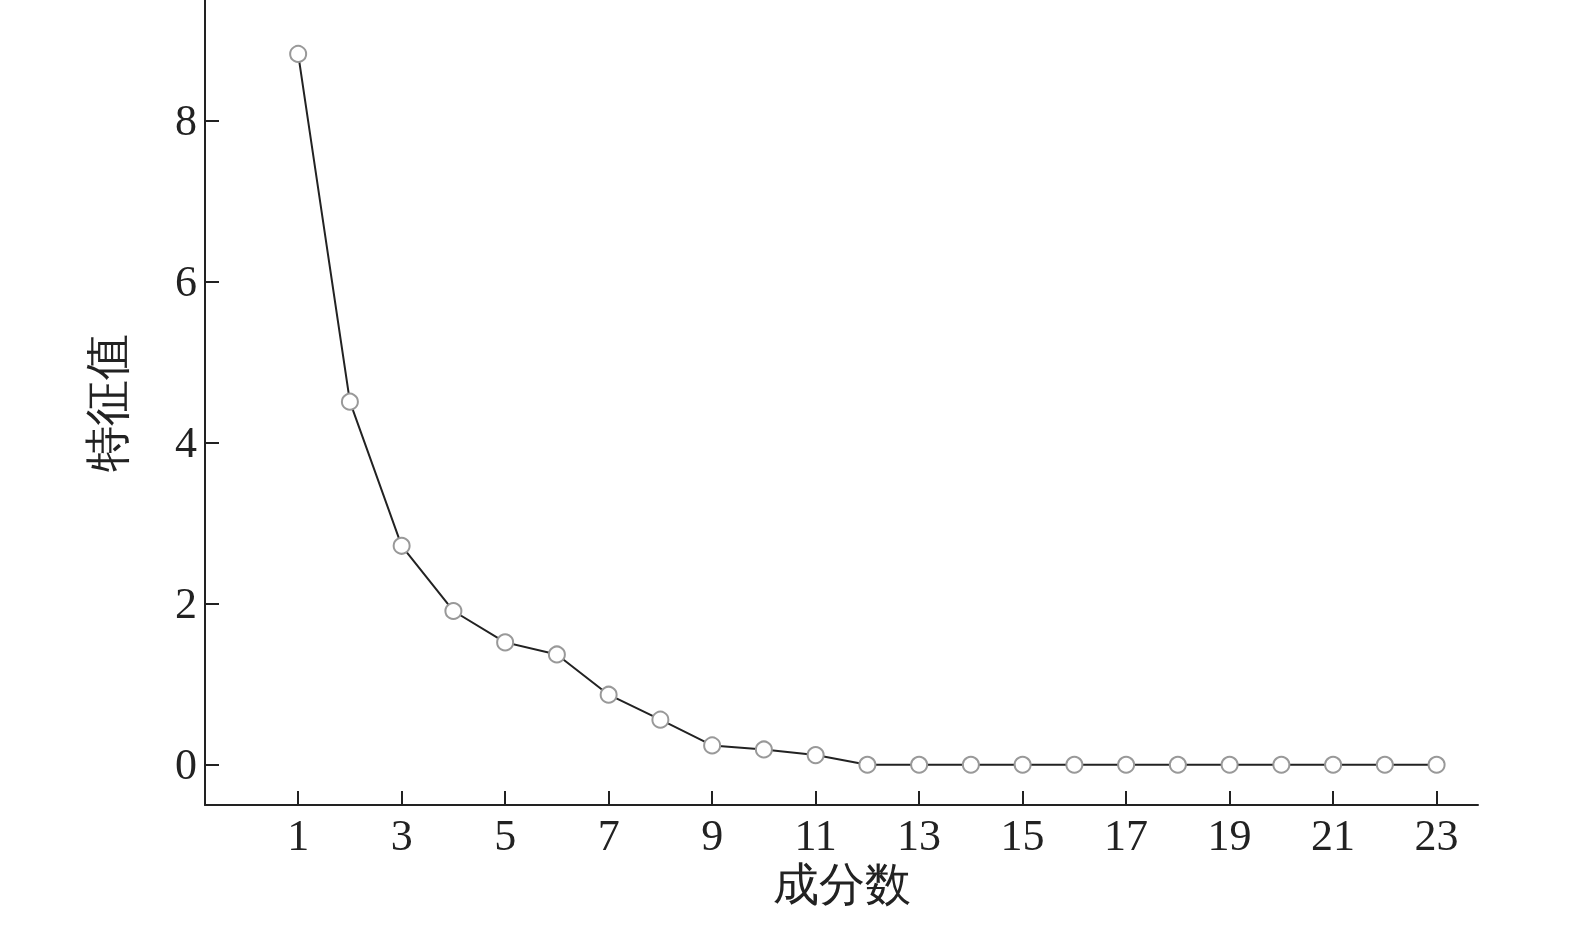  What do you see at coordinates (1436, 835) in the screenshot?
I see `x-tick-label: 23` at bounding box center [1436, 835].